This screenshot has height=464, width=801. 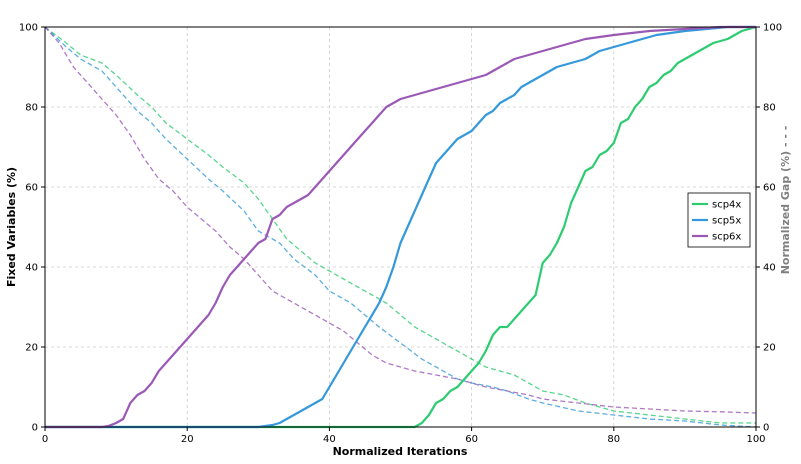 What do you see at coordinates (187, 439) in the screenshot?
I see `x-tick-label: 20` at bounding box center [187, 439].